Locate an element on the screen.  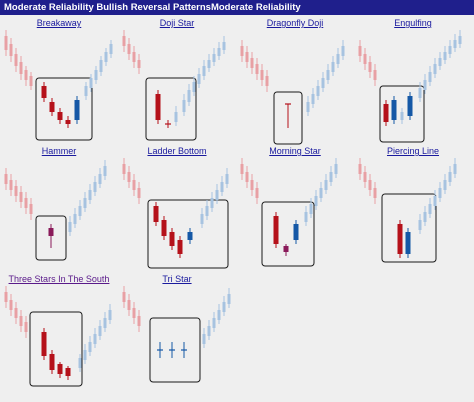
pattern-link: Three Stars In The South is located at coordinates (59, 279).